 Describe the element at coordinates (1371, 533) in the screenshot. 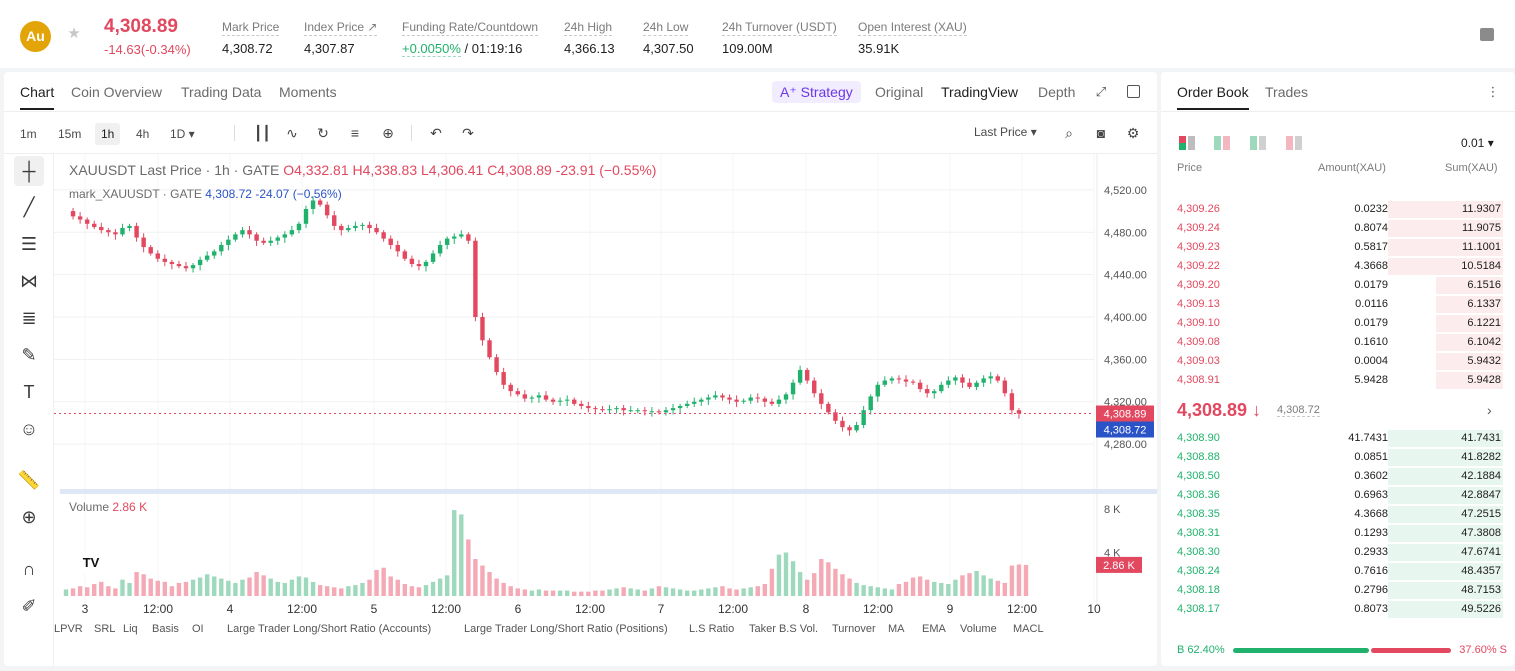

I see `row-amount: 0.1293` at that location.